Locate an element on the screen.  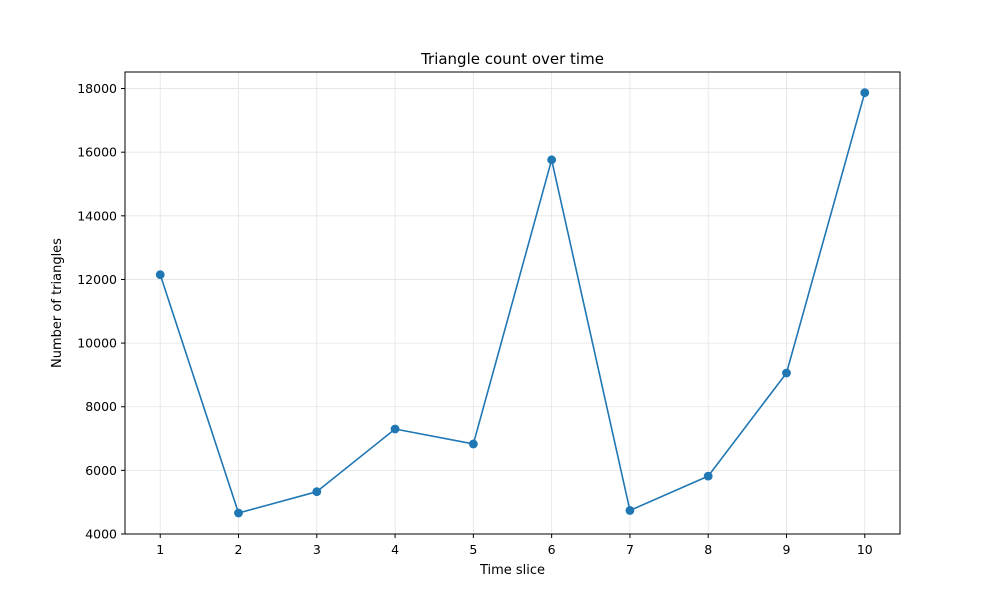
x-tick-label: 7 is located at coordinates (630, 549).